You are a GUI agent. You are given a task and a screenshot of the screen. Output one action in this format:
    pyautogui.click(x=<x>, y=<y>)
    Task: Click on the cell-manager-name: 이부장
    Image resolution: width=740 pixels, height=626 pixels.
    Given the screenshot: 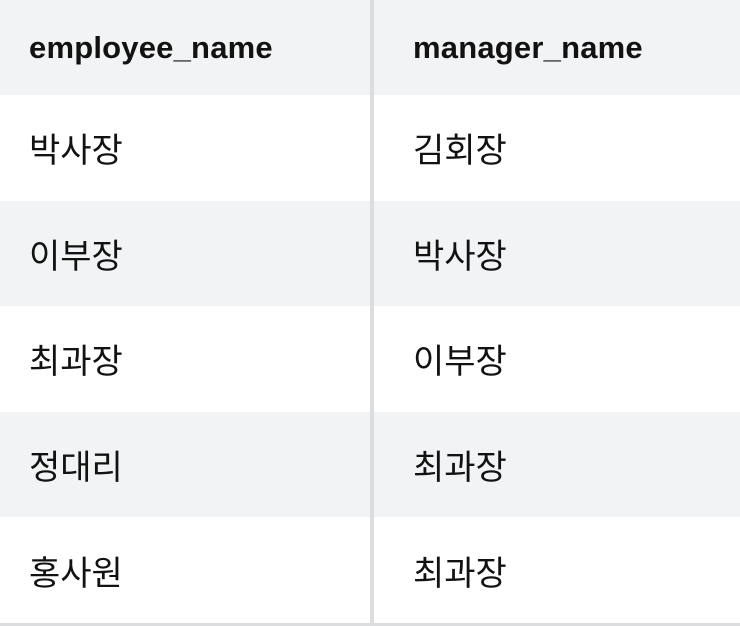 What is the action you would take?
    pyautogui.click(x=460, y=362)
    